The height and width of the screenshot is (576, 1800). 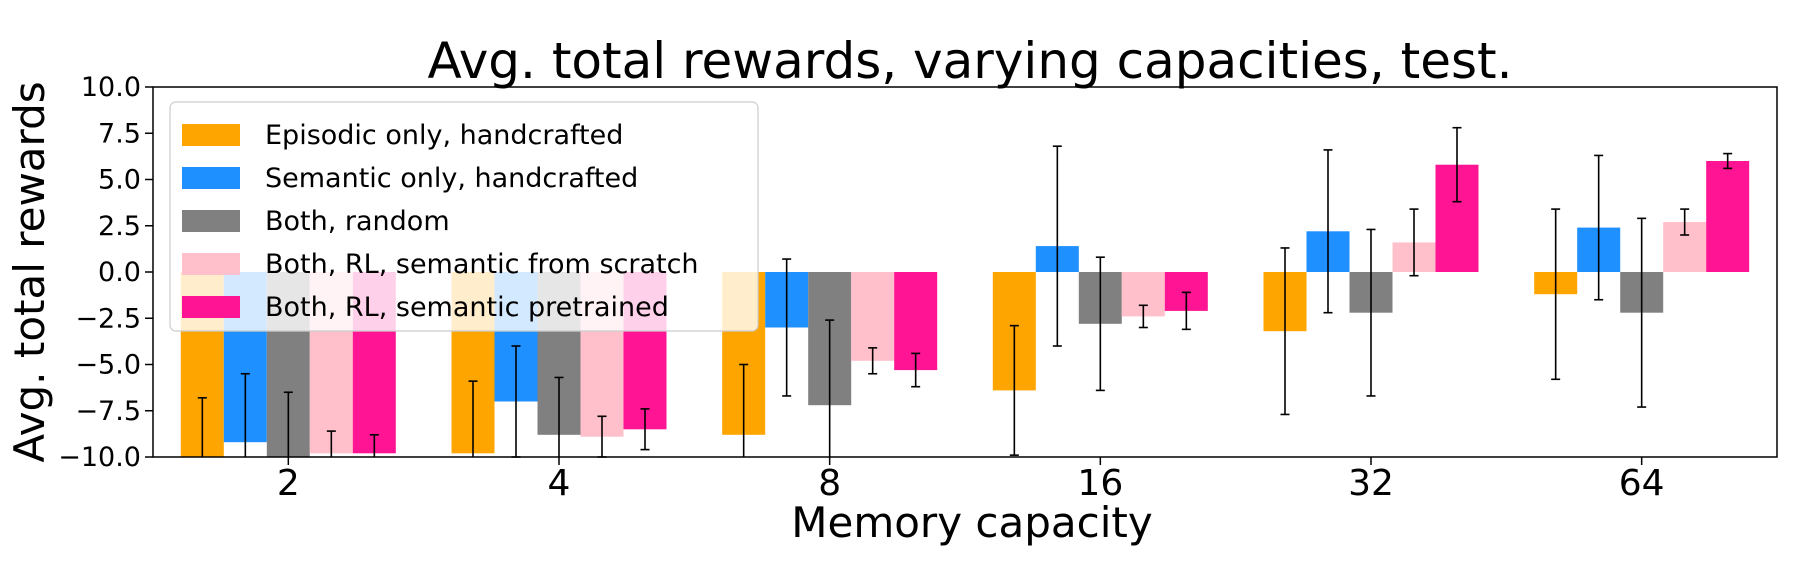 I want to click on y-axis: −10.0 −7.5 −5.0 −2.5 0.0 2.5 5.0 7.5 10.0, so click(x=105, y=272).